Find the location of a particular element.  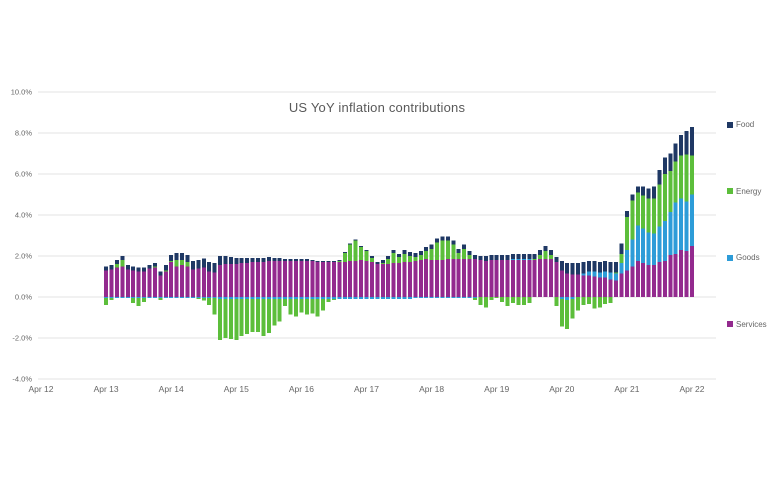

legend-swatch-food is located at coordinates (730, 124).